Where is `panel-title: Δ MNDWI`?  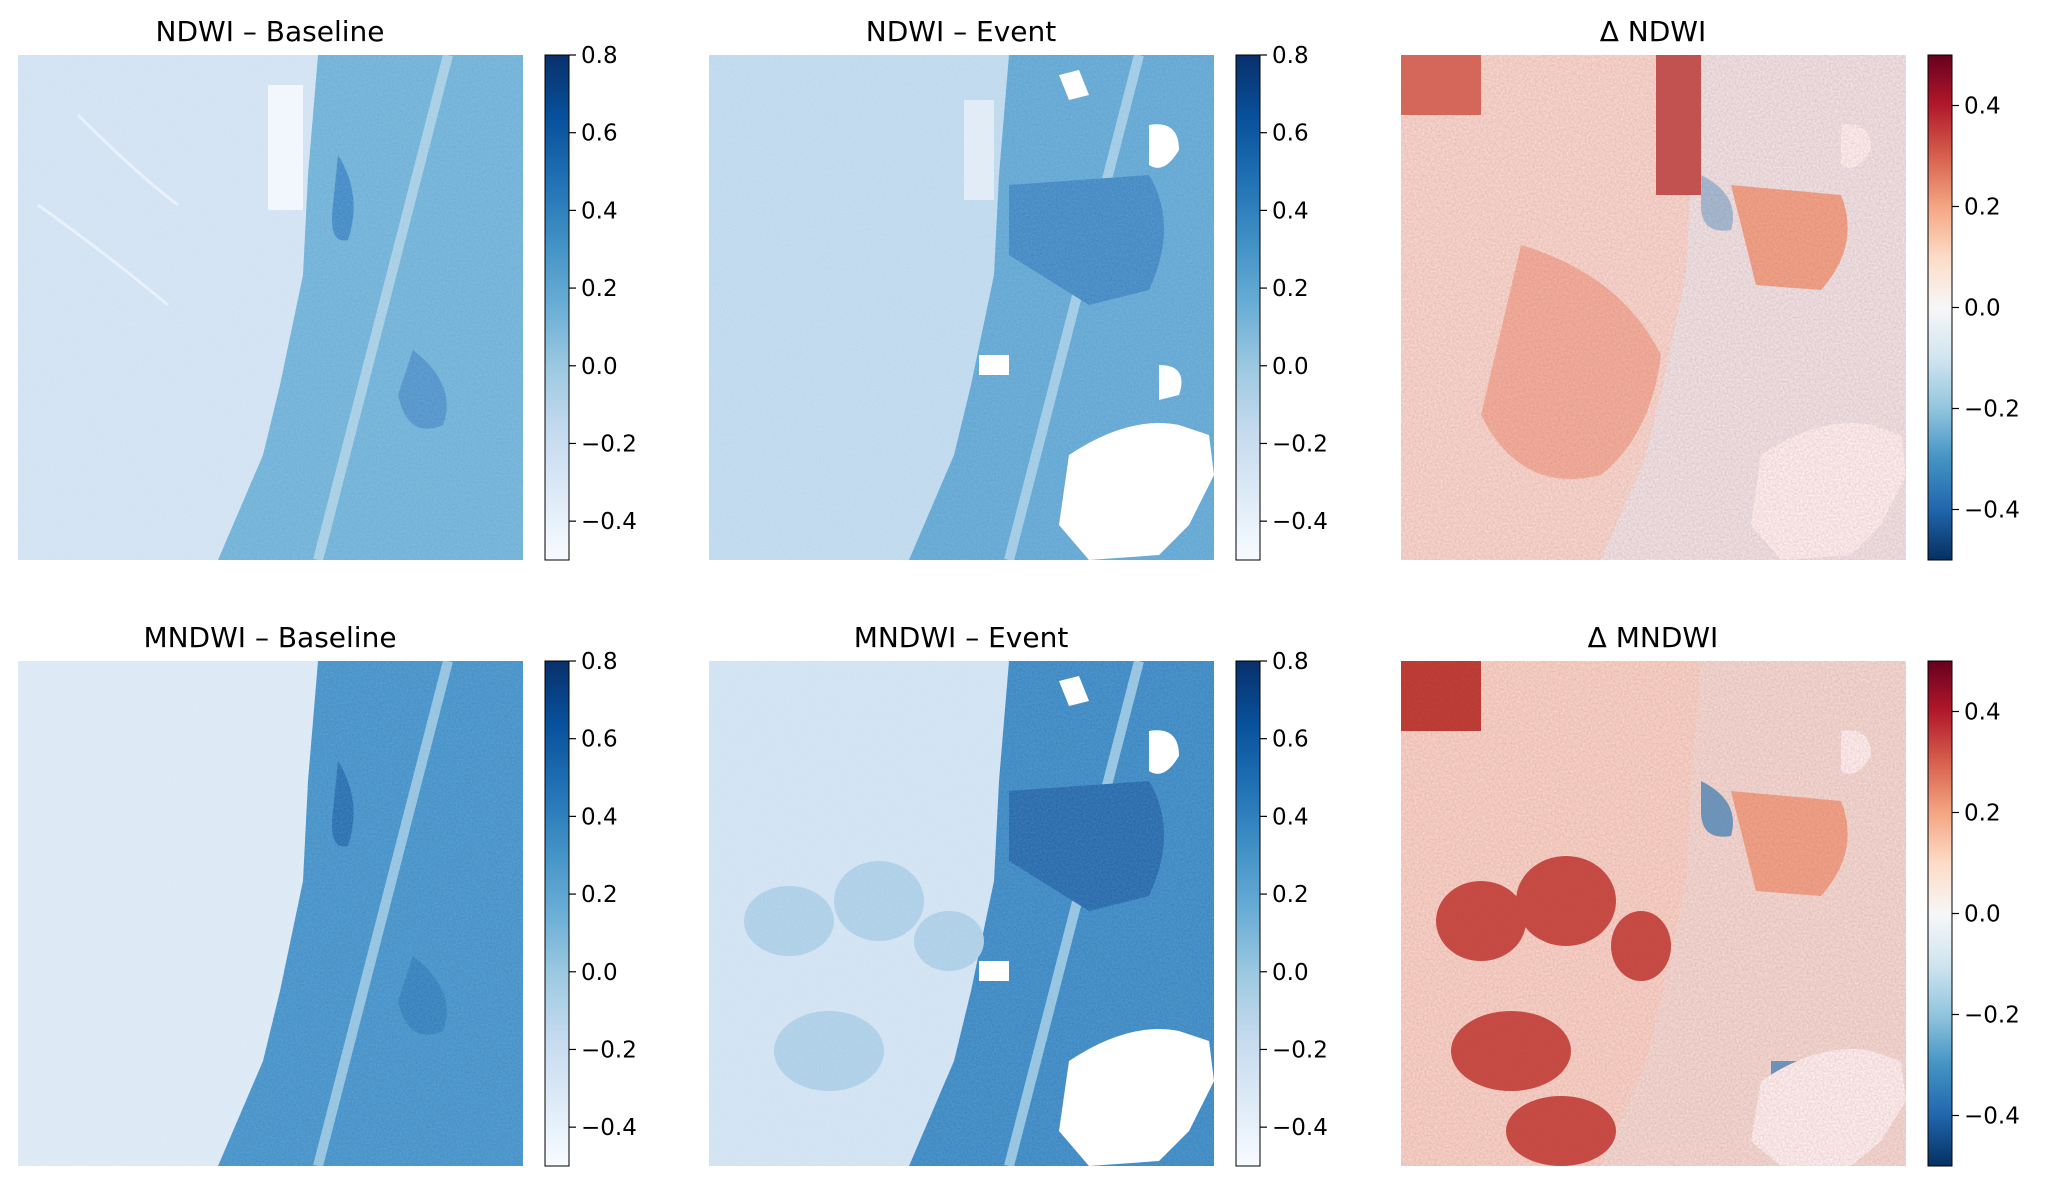 panel-title: Δ MNDWI is located at coordinates (1653, 637).